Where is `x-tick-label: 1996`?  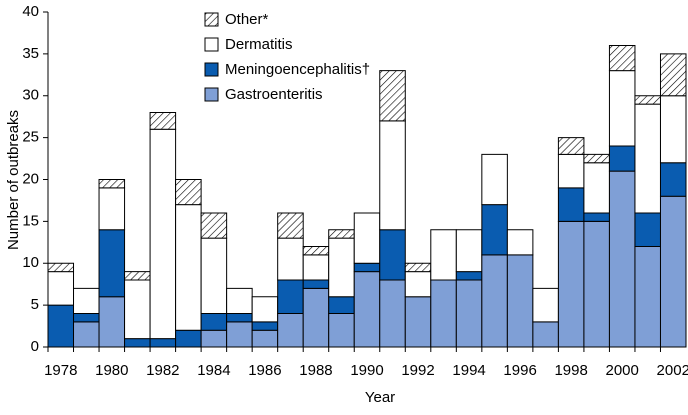
x-tick-label: 1996 is located at coordinates (519, 370).